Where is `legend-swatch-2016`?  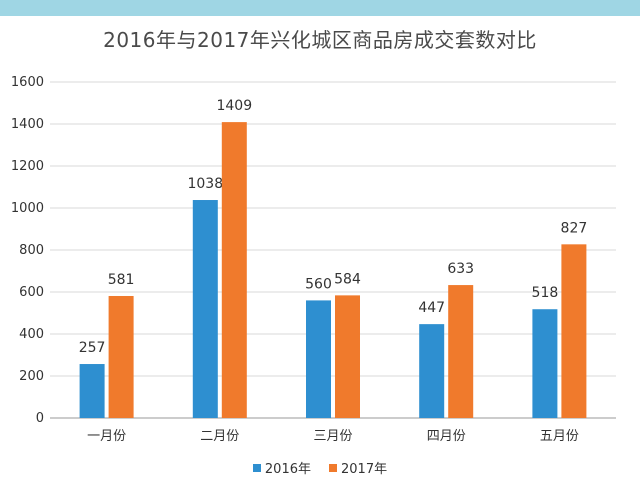 legend-swatch-2016 is located at coordinates (256, 467).